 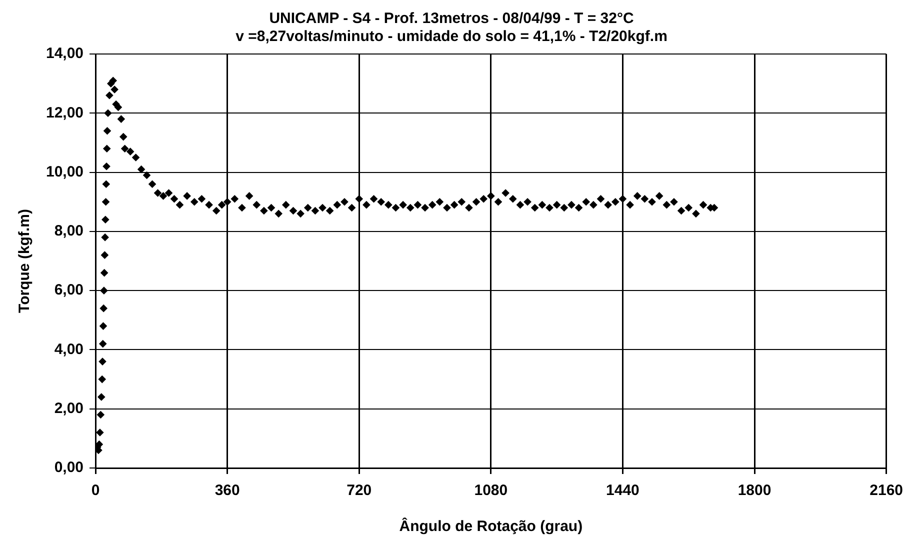 What do you see at coordinates (65, 113) in the screenshot?
I see `y-tick-label: 12,00` at bounding box center [65, 113].